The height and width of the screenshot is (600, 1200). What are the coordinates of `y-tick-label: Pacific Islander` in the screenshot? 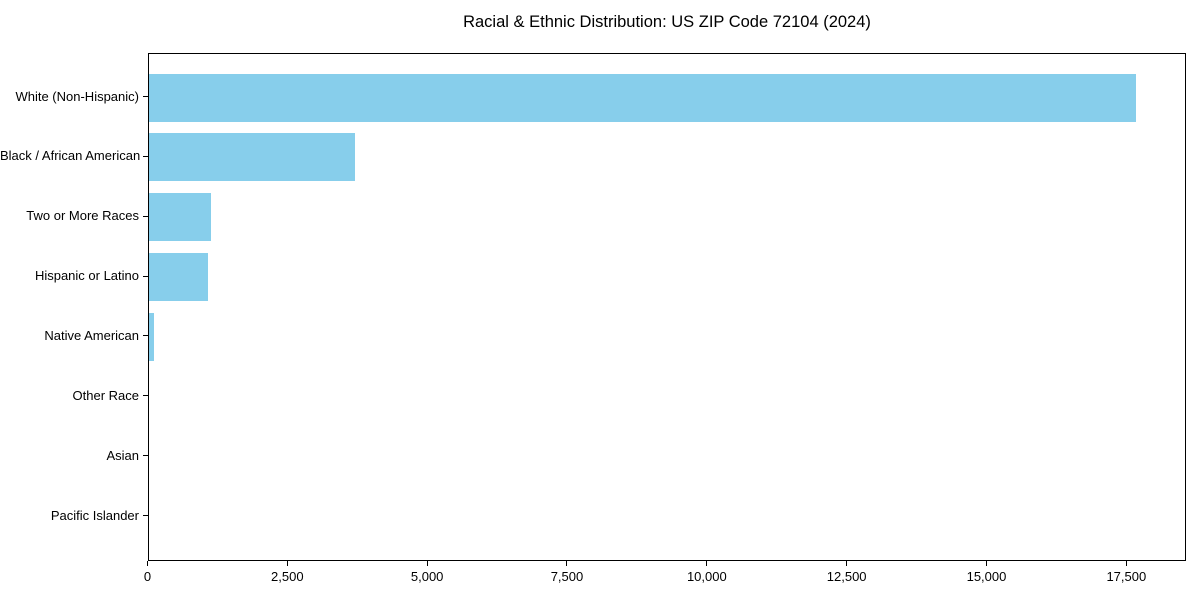 It's located at (94, 515).